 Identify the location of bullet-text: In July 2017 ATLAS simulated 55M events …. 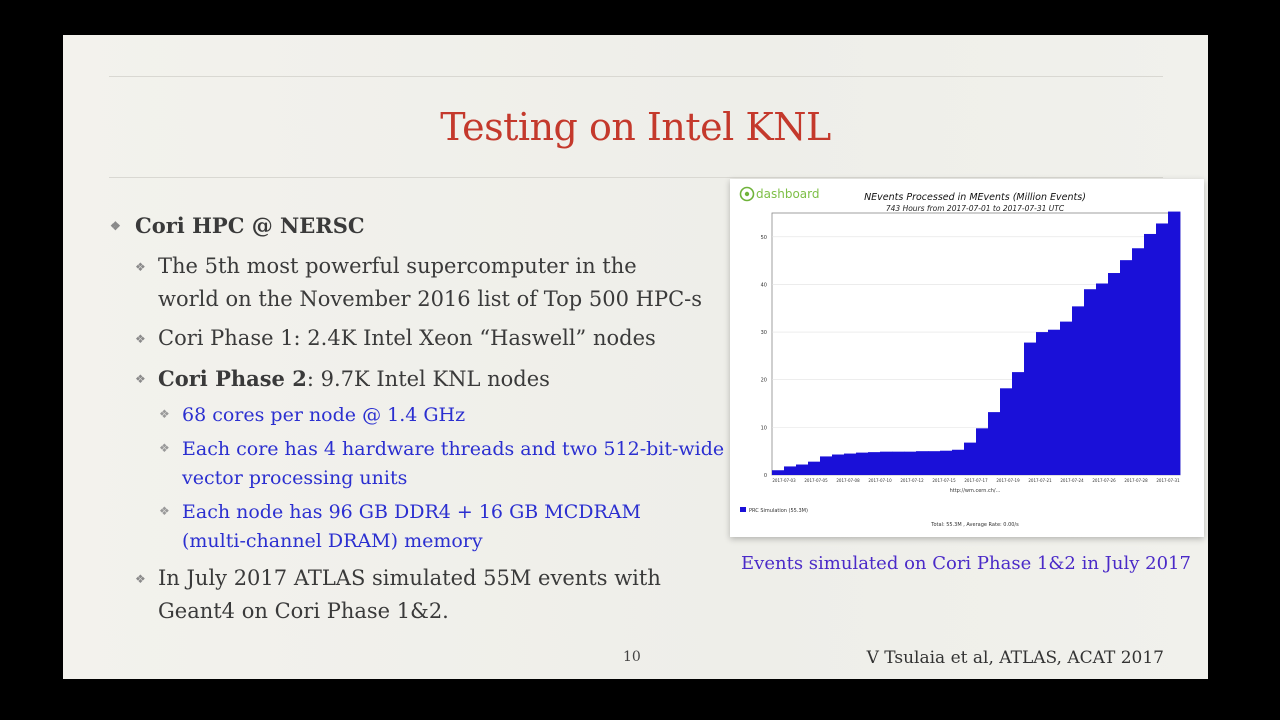
(409, 578).